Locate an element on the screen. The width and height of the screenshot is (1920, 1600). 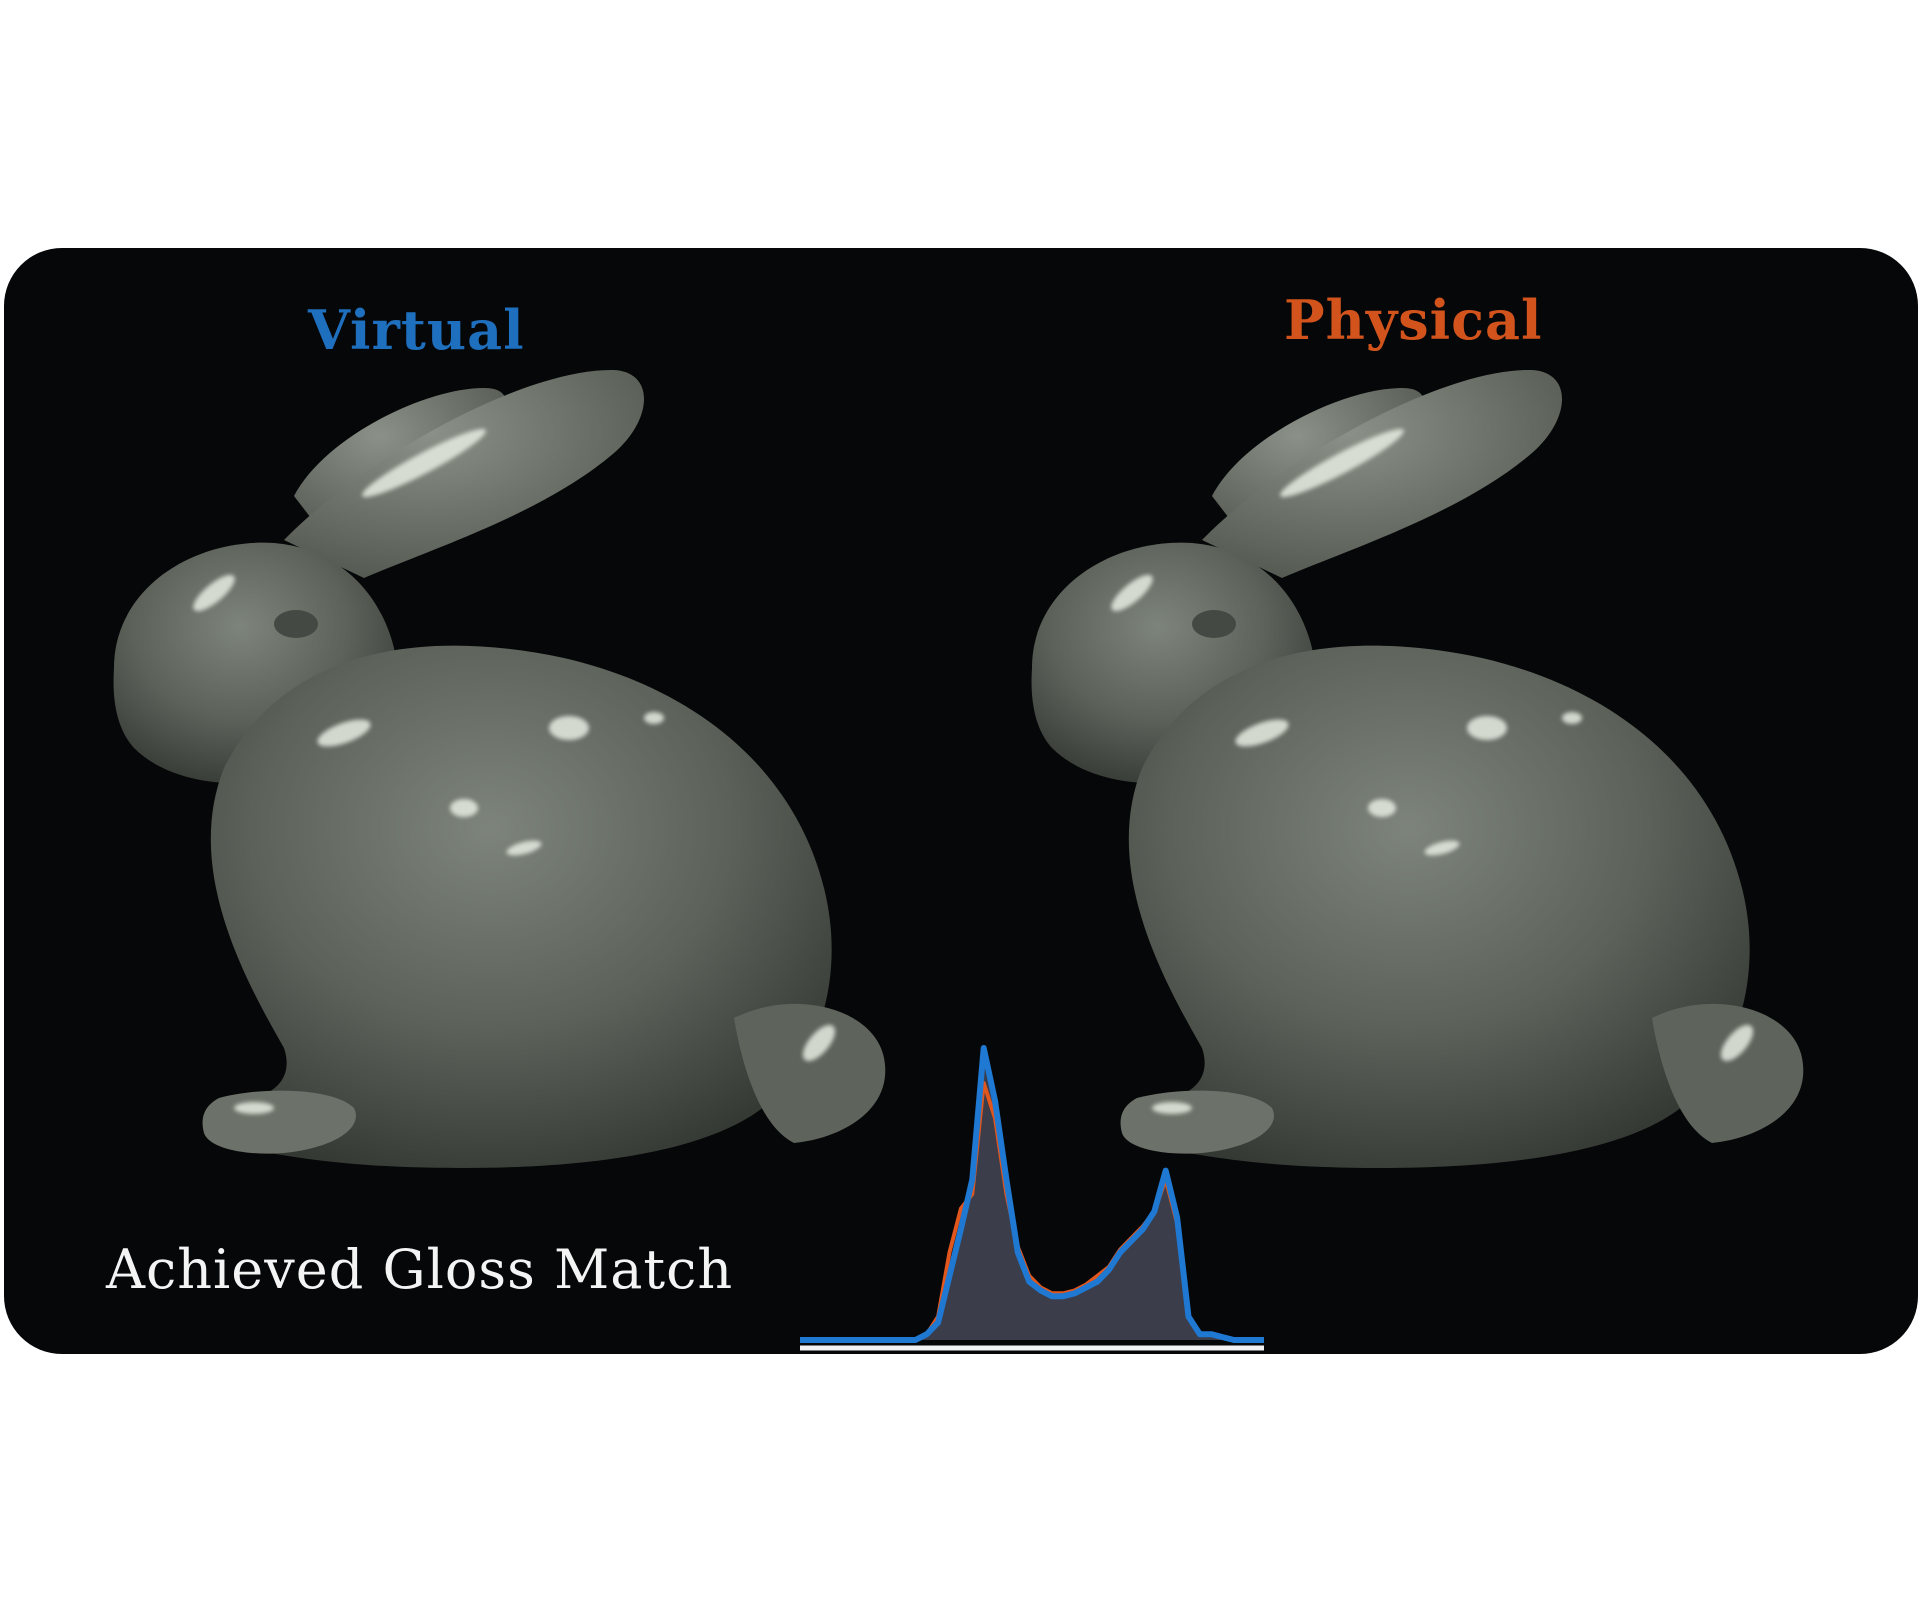
virtual-label: Virtual is located at coordinates (416, 330).